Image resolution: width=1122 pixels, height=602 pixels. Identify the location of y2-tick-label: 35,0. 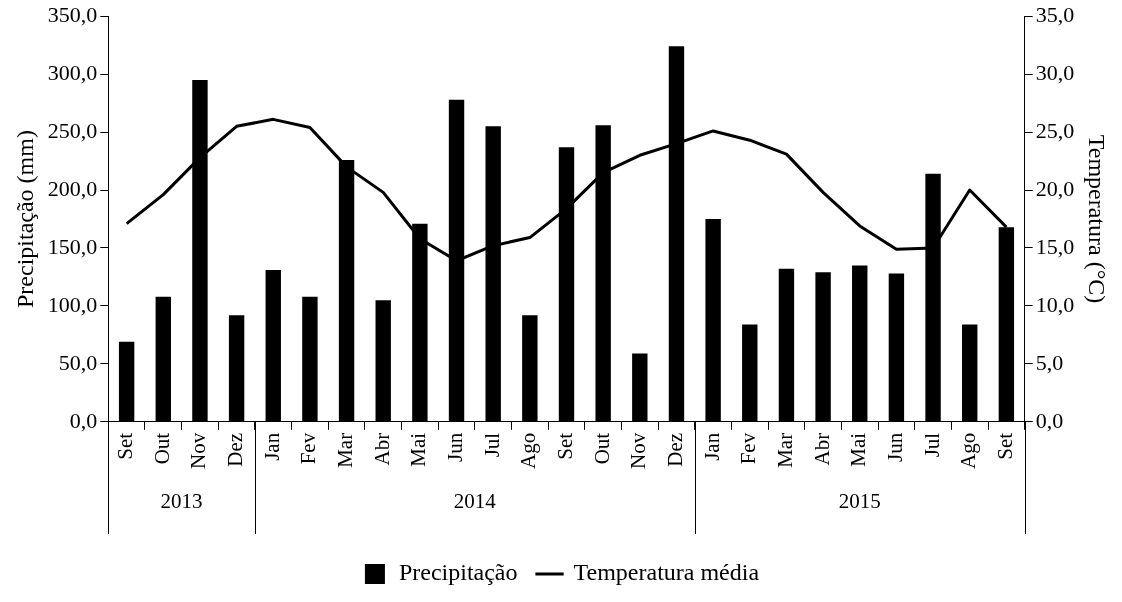
(1055, 14).